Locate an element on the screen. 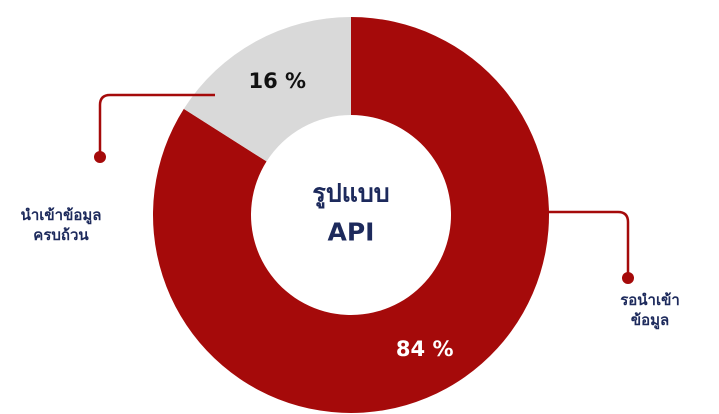  category-label: นำเข้าข้อมูล ครบถ้วน is located at coordinates (61, 224).